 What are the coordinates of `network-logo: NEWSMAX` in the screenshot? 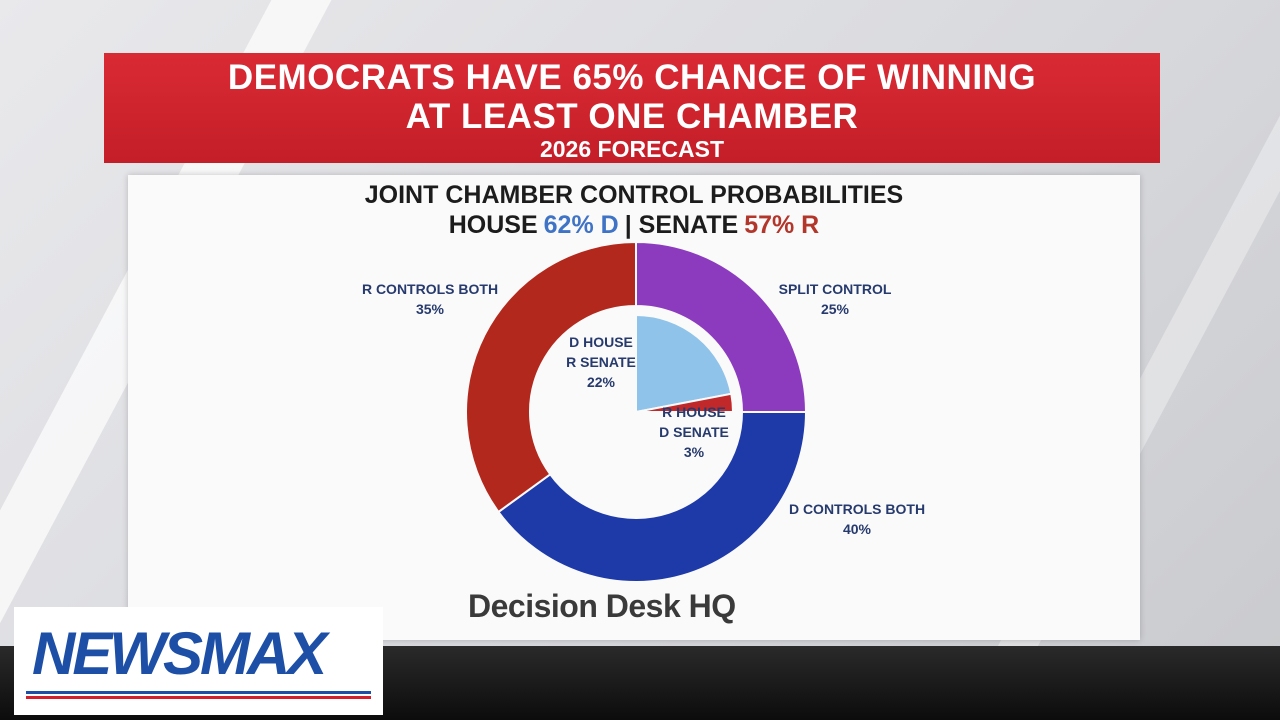 It's located at (198, 661).